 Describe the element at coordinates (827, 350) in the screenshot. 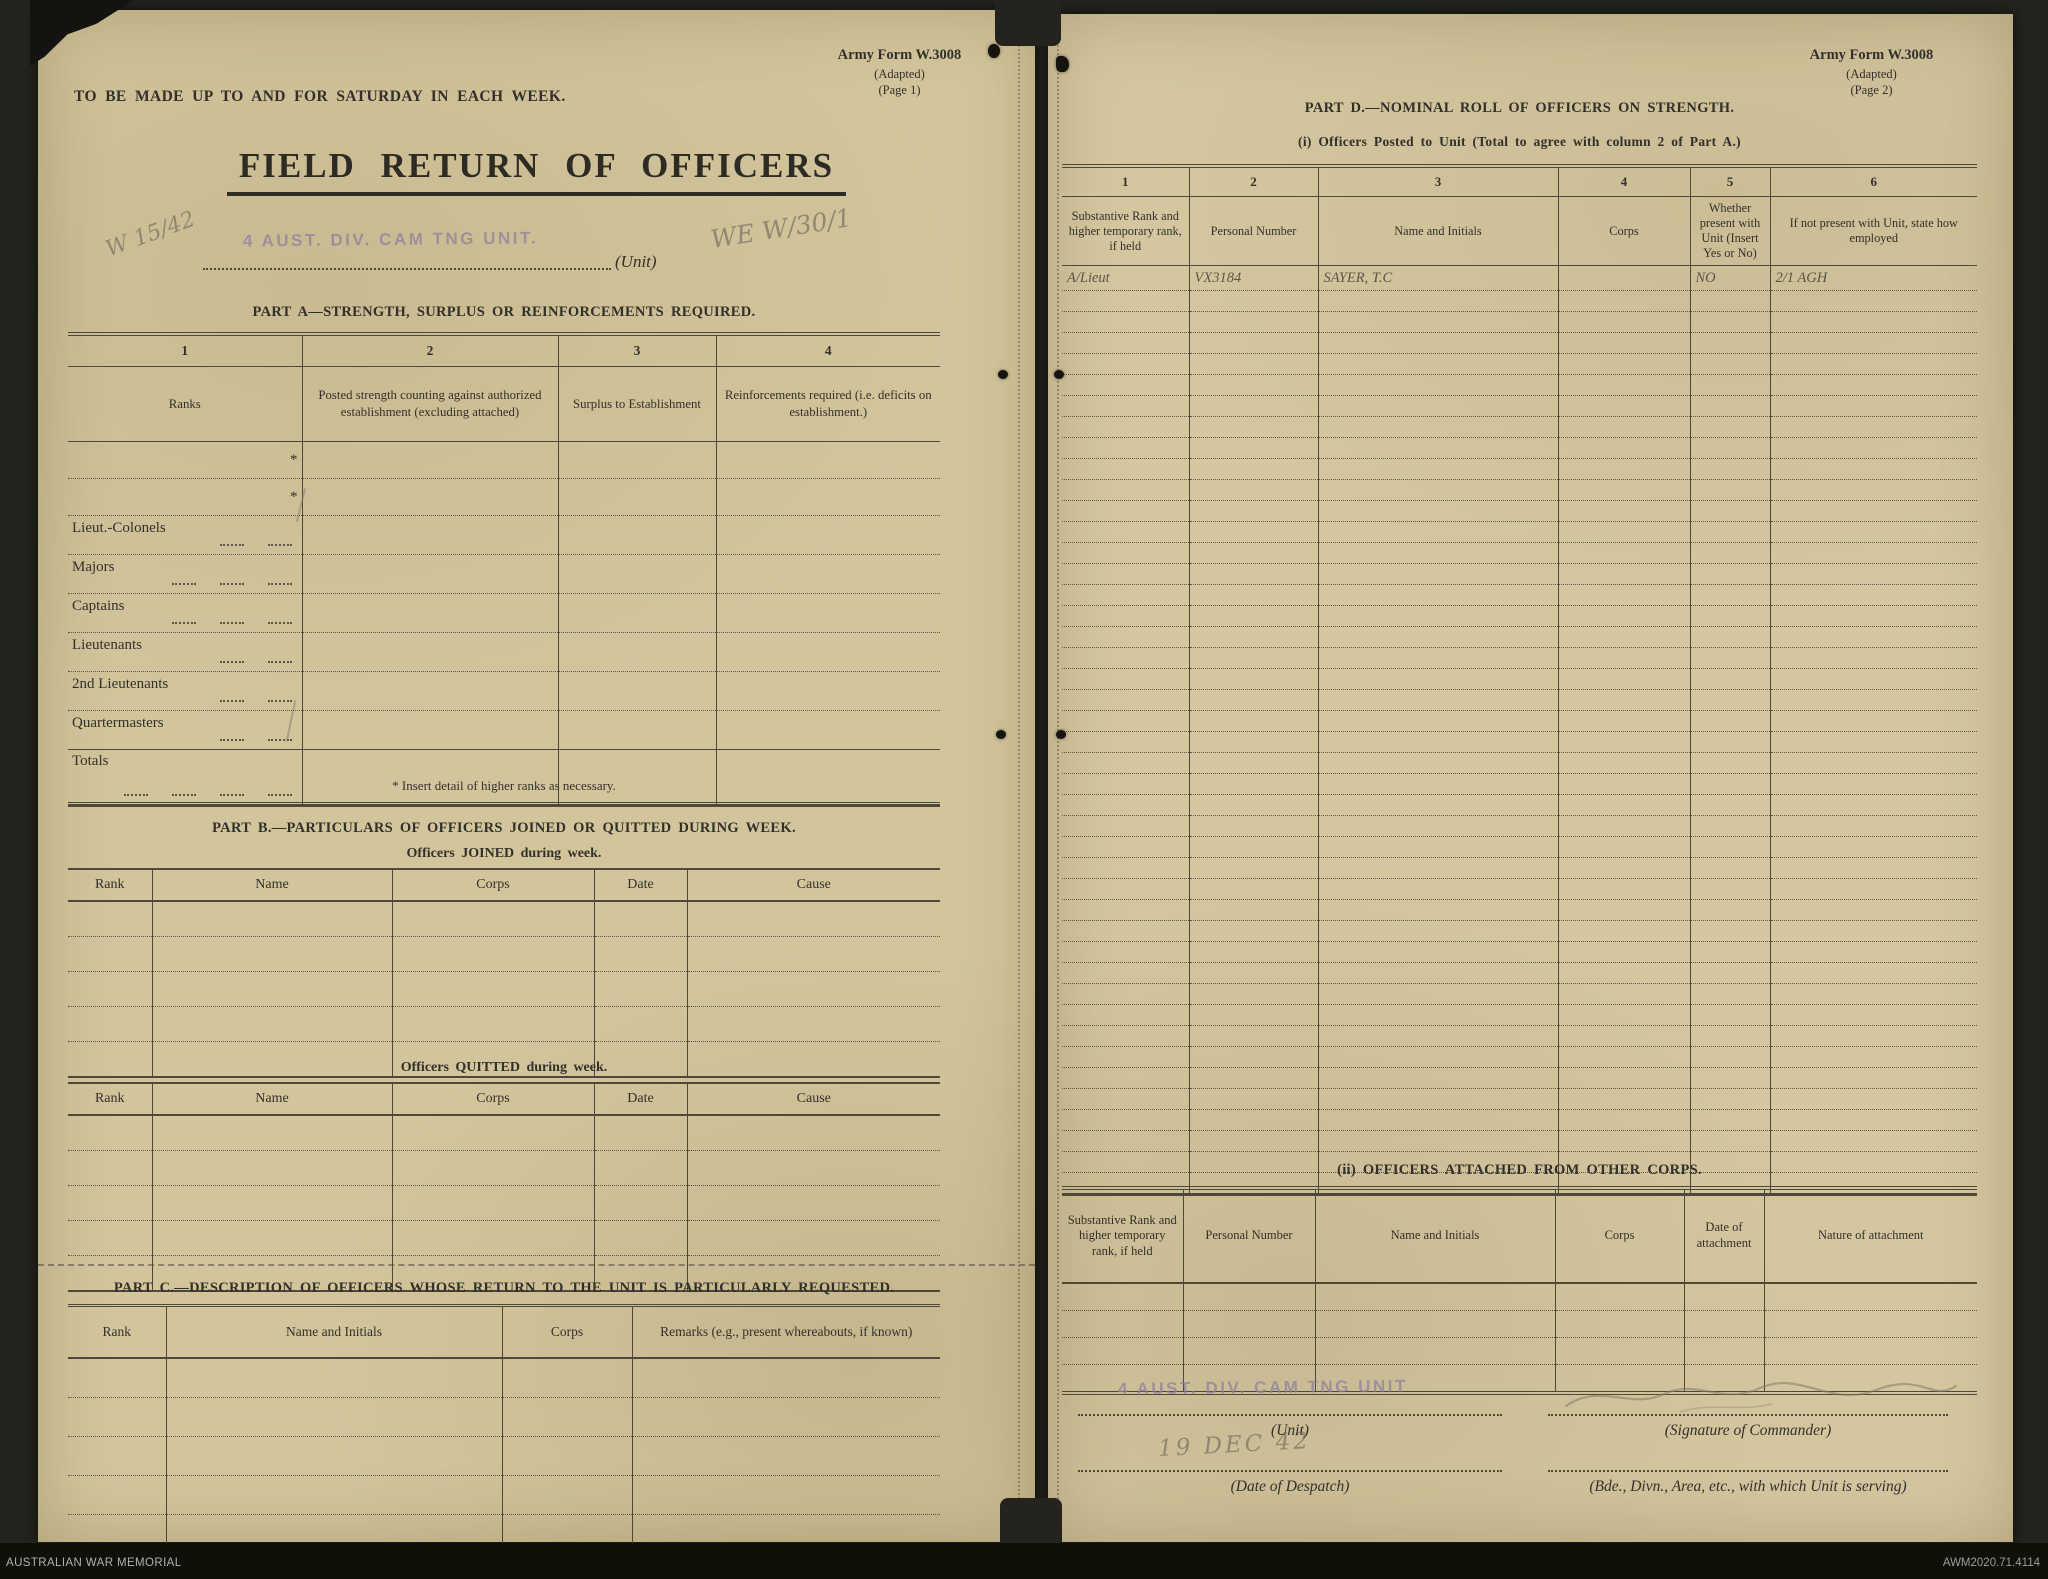

I see `col-number: 4` at that location.